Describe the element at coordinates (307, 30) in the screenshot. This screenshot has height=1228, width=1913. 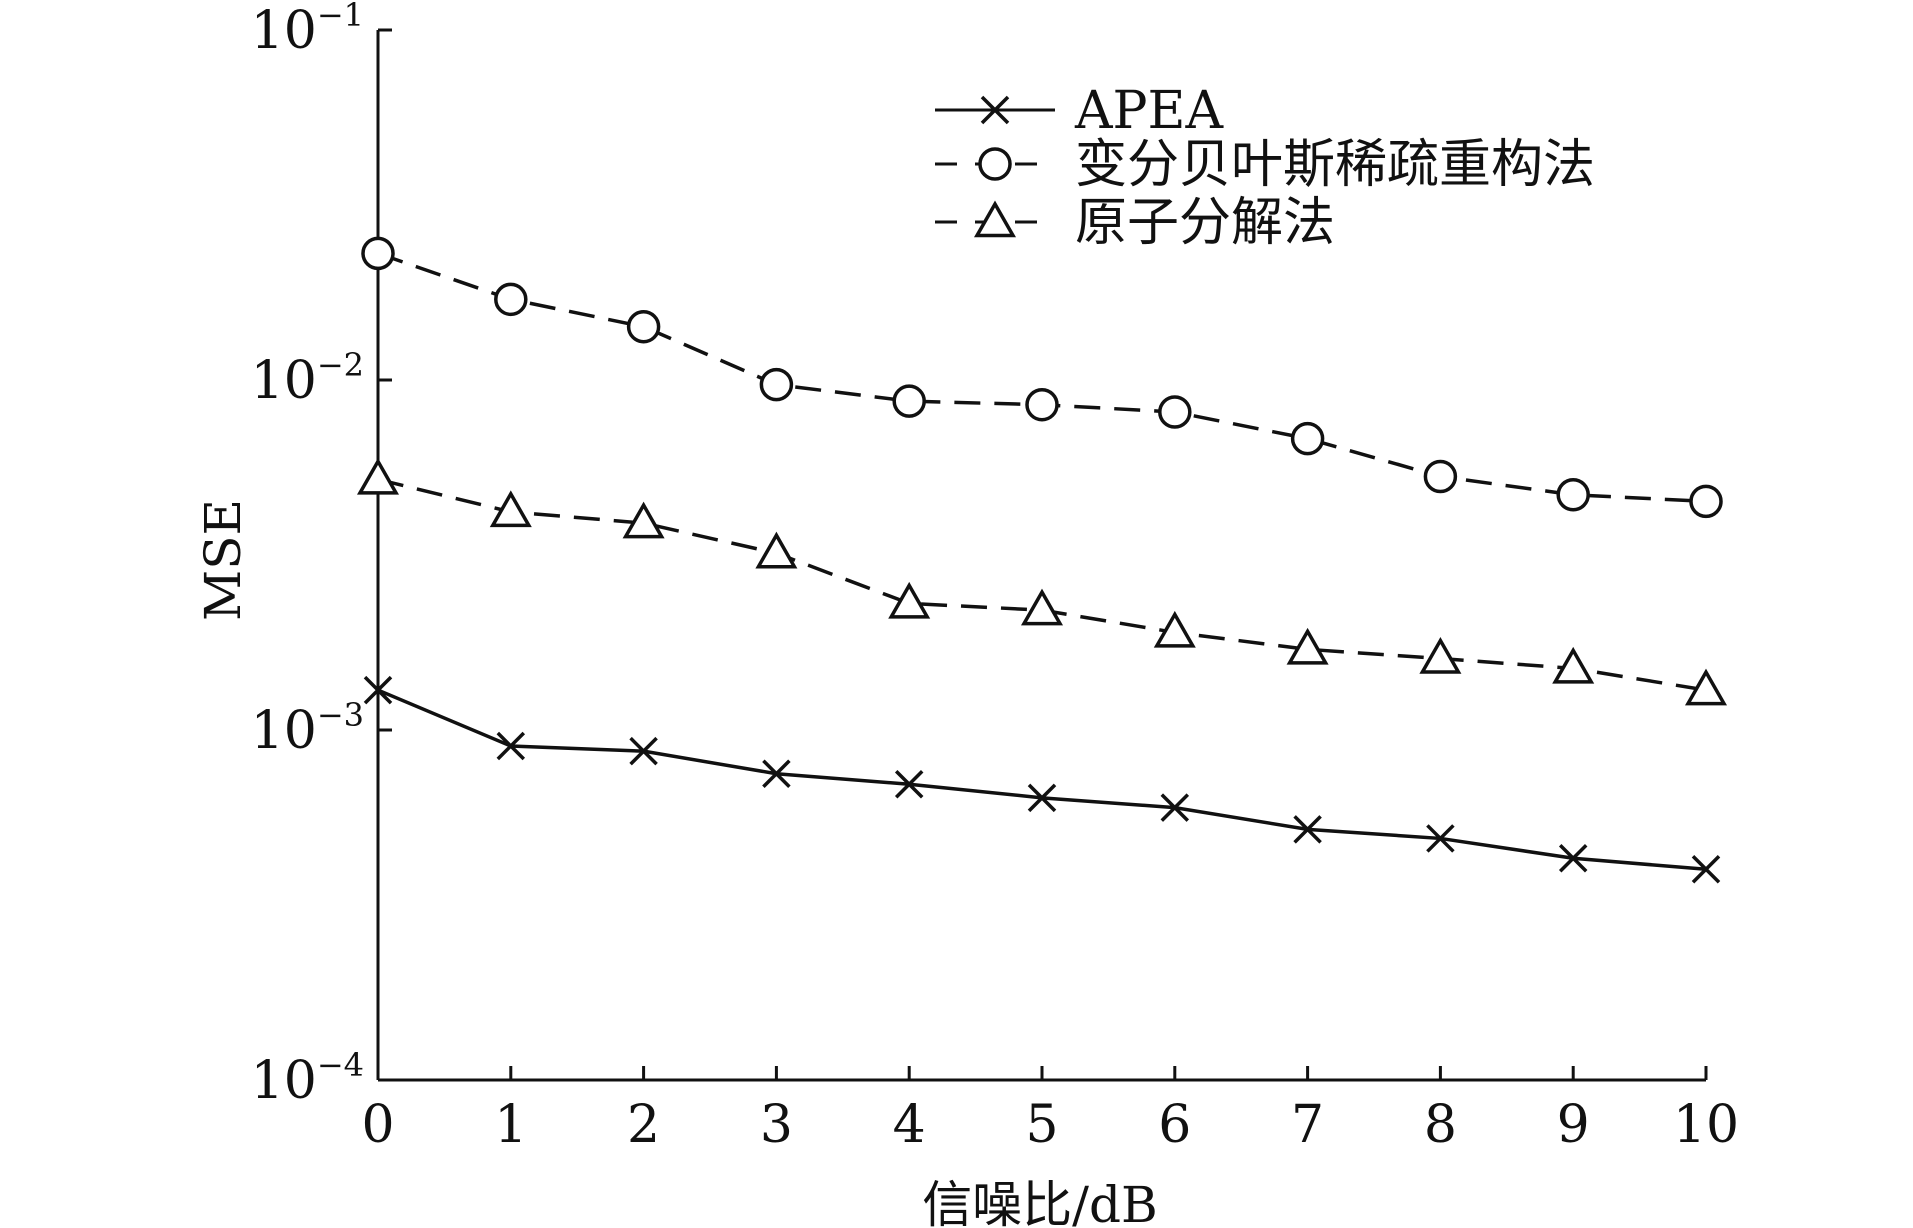
I see `y-tick-label: 10⁻¹` at that location.